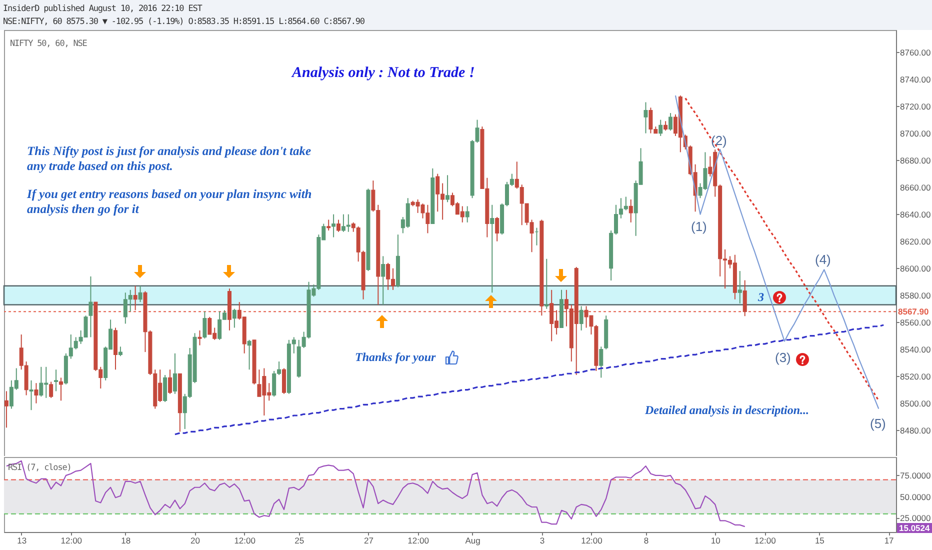 The width and height of the screenshot is (932, 550). What do you see at coordinates (915, 241) in the screenshot?
I see `y-tick-label: 8620.00` at bounding box center [915, 241].